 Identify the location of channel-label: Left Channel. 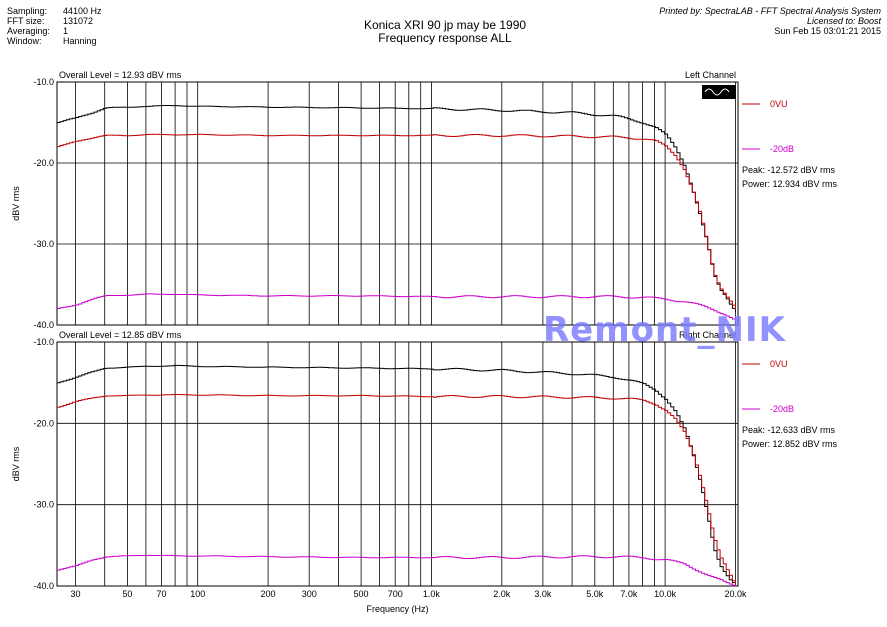
(710, 75).